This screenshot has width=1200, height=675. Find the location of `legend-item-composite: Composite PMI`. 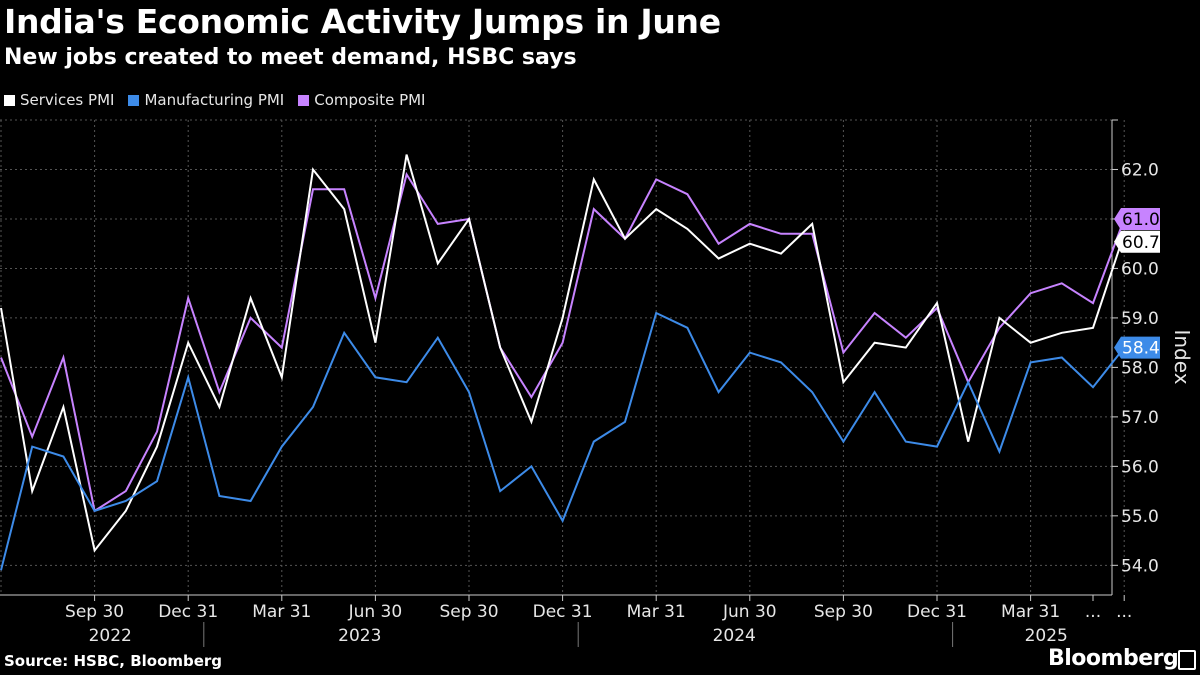

legend-item-composite: Composite PMI is located at coordinates (361, 100).